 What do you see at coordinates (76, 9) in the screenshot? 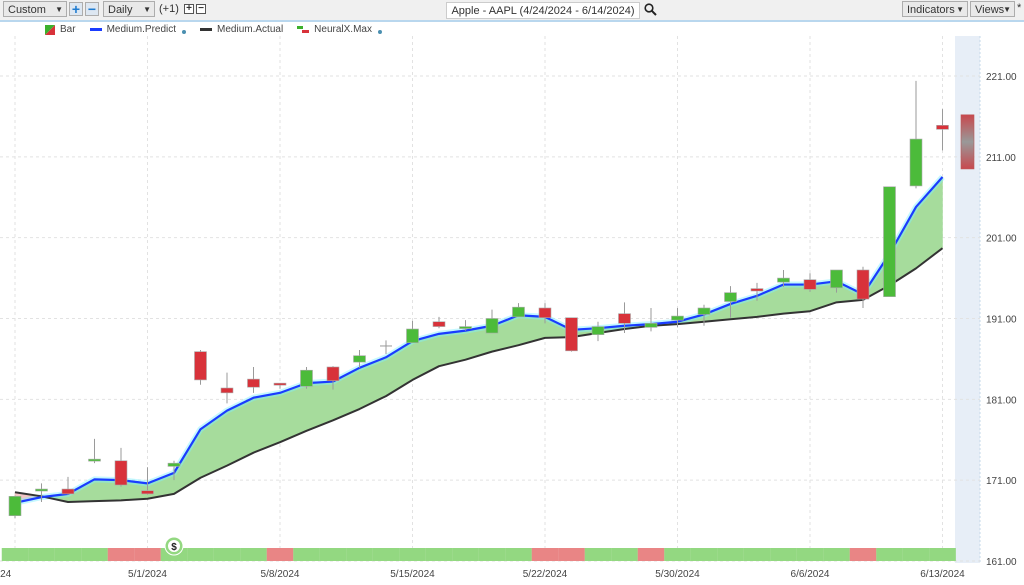
I see `zoom-in-button: +` at bounding box center [76, 9].